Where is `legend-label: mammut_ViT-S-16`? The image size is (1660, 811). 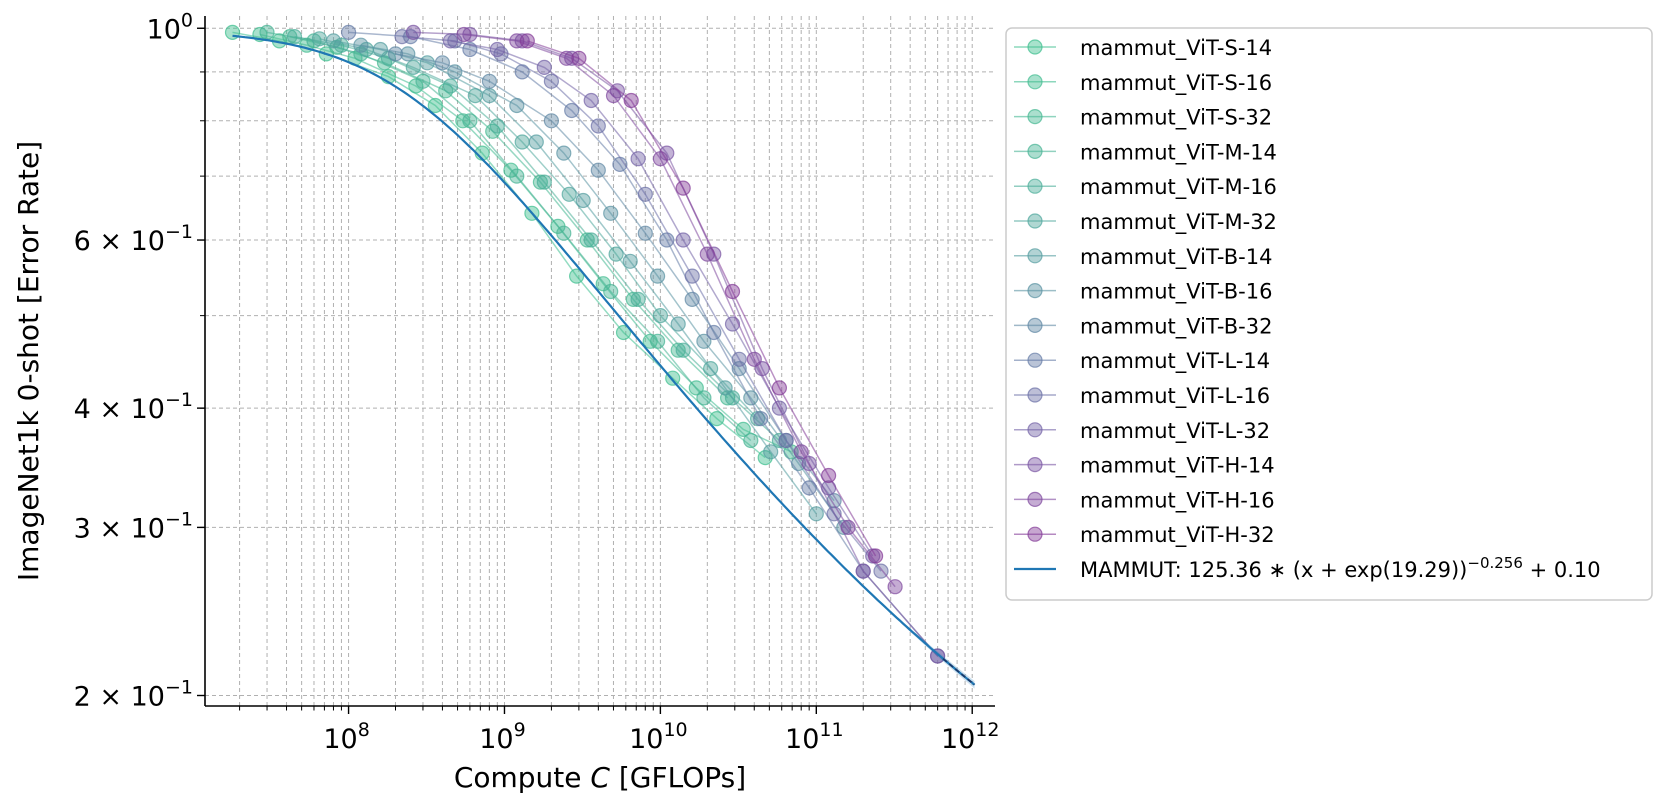 legend-label: mammut_ViT-S-16 is located at coordinates (1176, 83).